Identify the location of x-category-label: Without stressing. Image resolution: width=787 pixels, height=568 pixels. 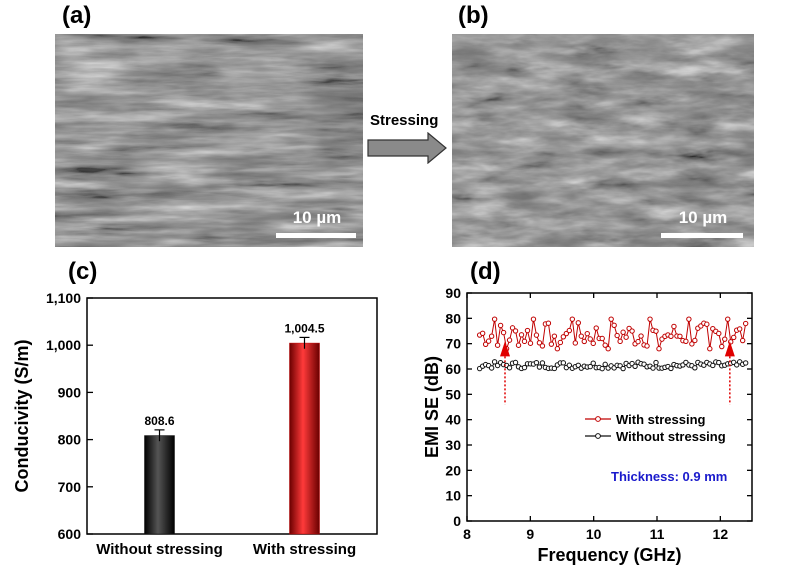
(159, 549).